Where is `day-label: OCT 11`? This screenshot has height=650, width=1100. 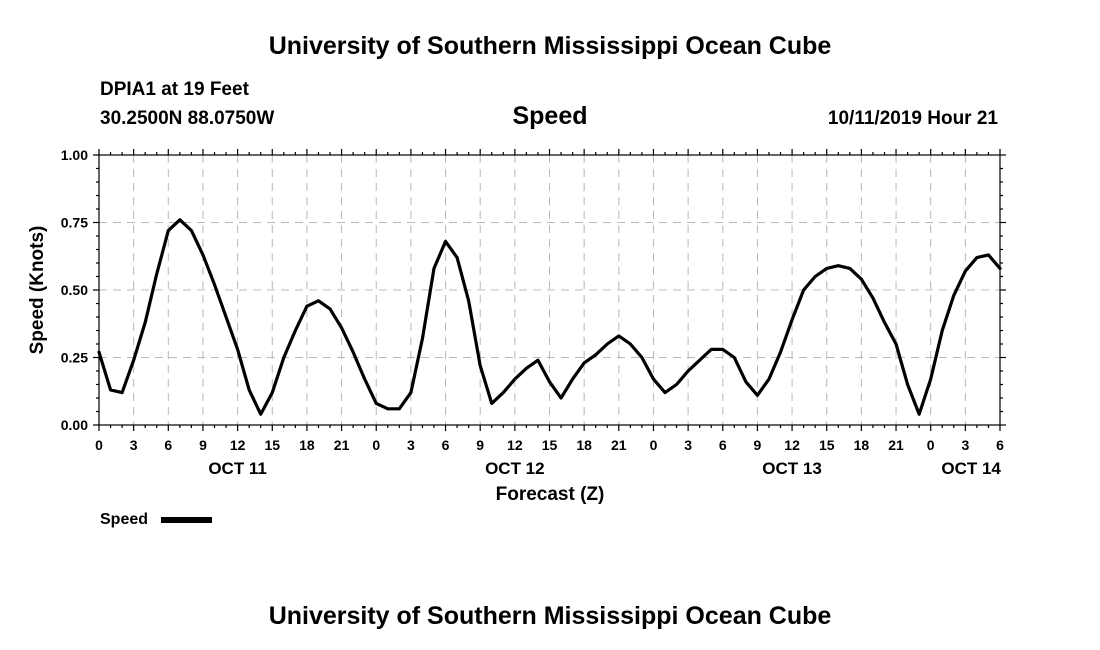
day-label: OCT 11 is located at coordinates (237, 468).